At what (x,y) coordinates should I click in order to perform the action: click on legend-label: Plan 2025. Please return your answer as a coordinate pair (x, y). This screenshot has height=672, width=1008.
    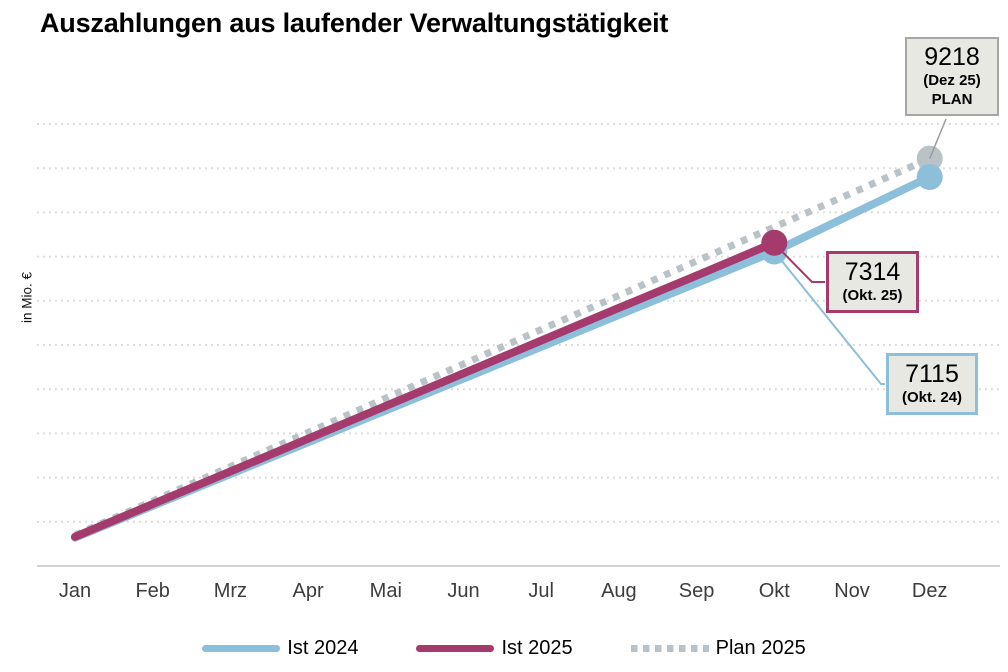
    Looking at the image, I should click on (760, 647).